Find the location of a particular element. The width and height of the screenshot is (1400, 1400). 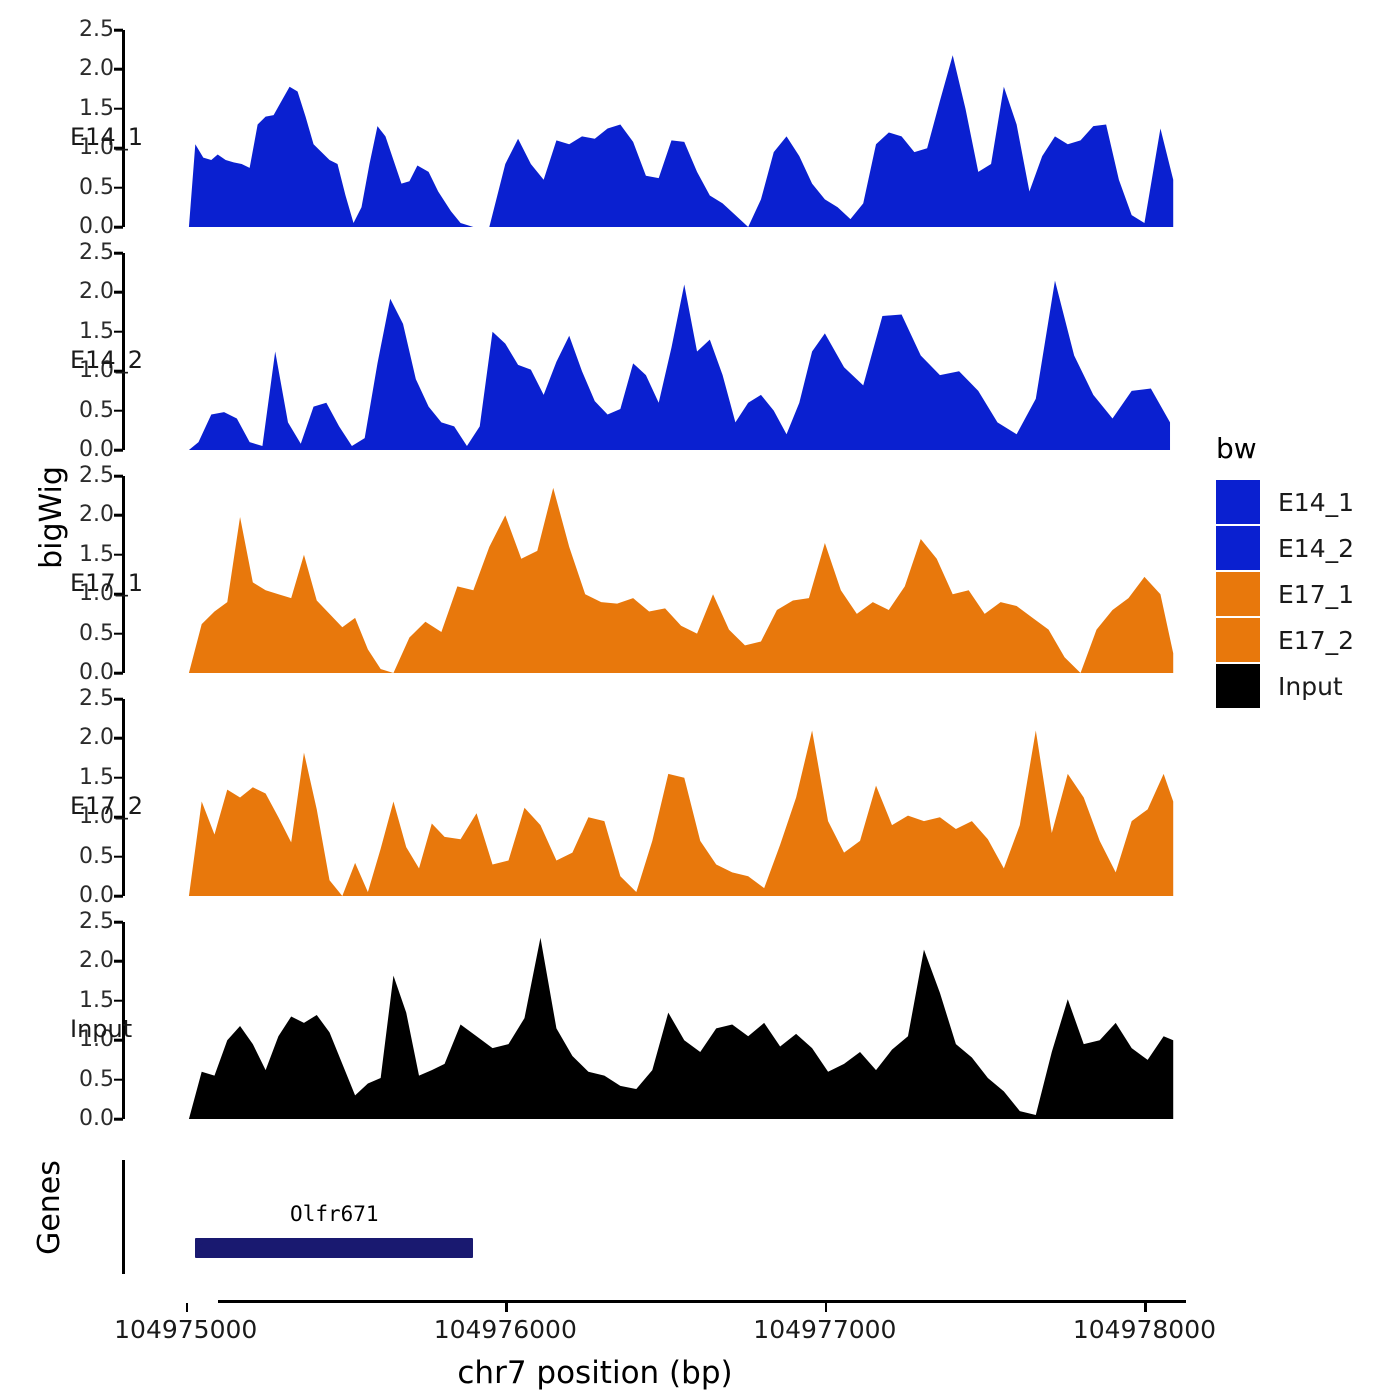

legend-label: E14_1 is located at coordinates (1316, 502).